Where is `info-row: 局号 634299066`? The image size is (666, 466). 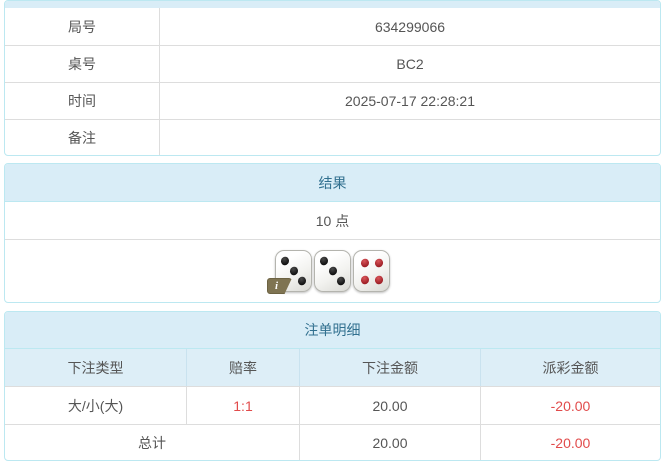 info-row: 局号 634299066 is located at coordinates (332, 26).